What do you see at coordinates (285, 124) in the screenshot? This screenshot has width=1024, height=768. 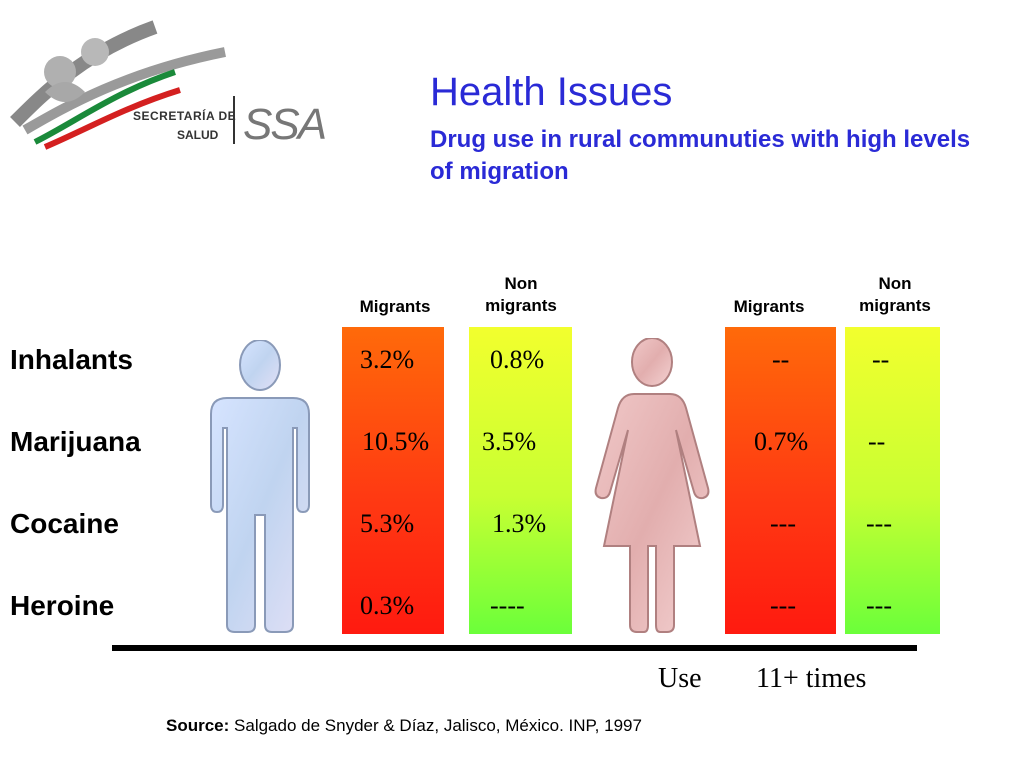 I see `logo-mark: SSA` at bounding box center [285, 124].